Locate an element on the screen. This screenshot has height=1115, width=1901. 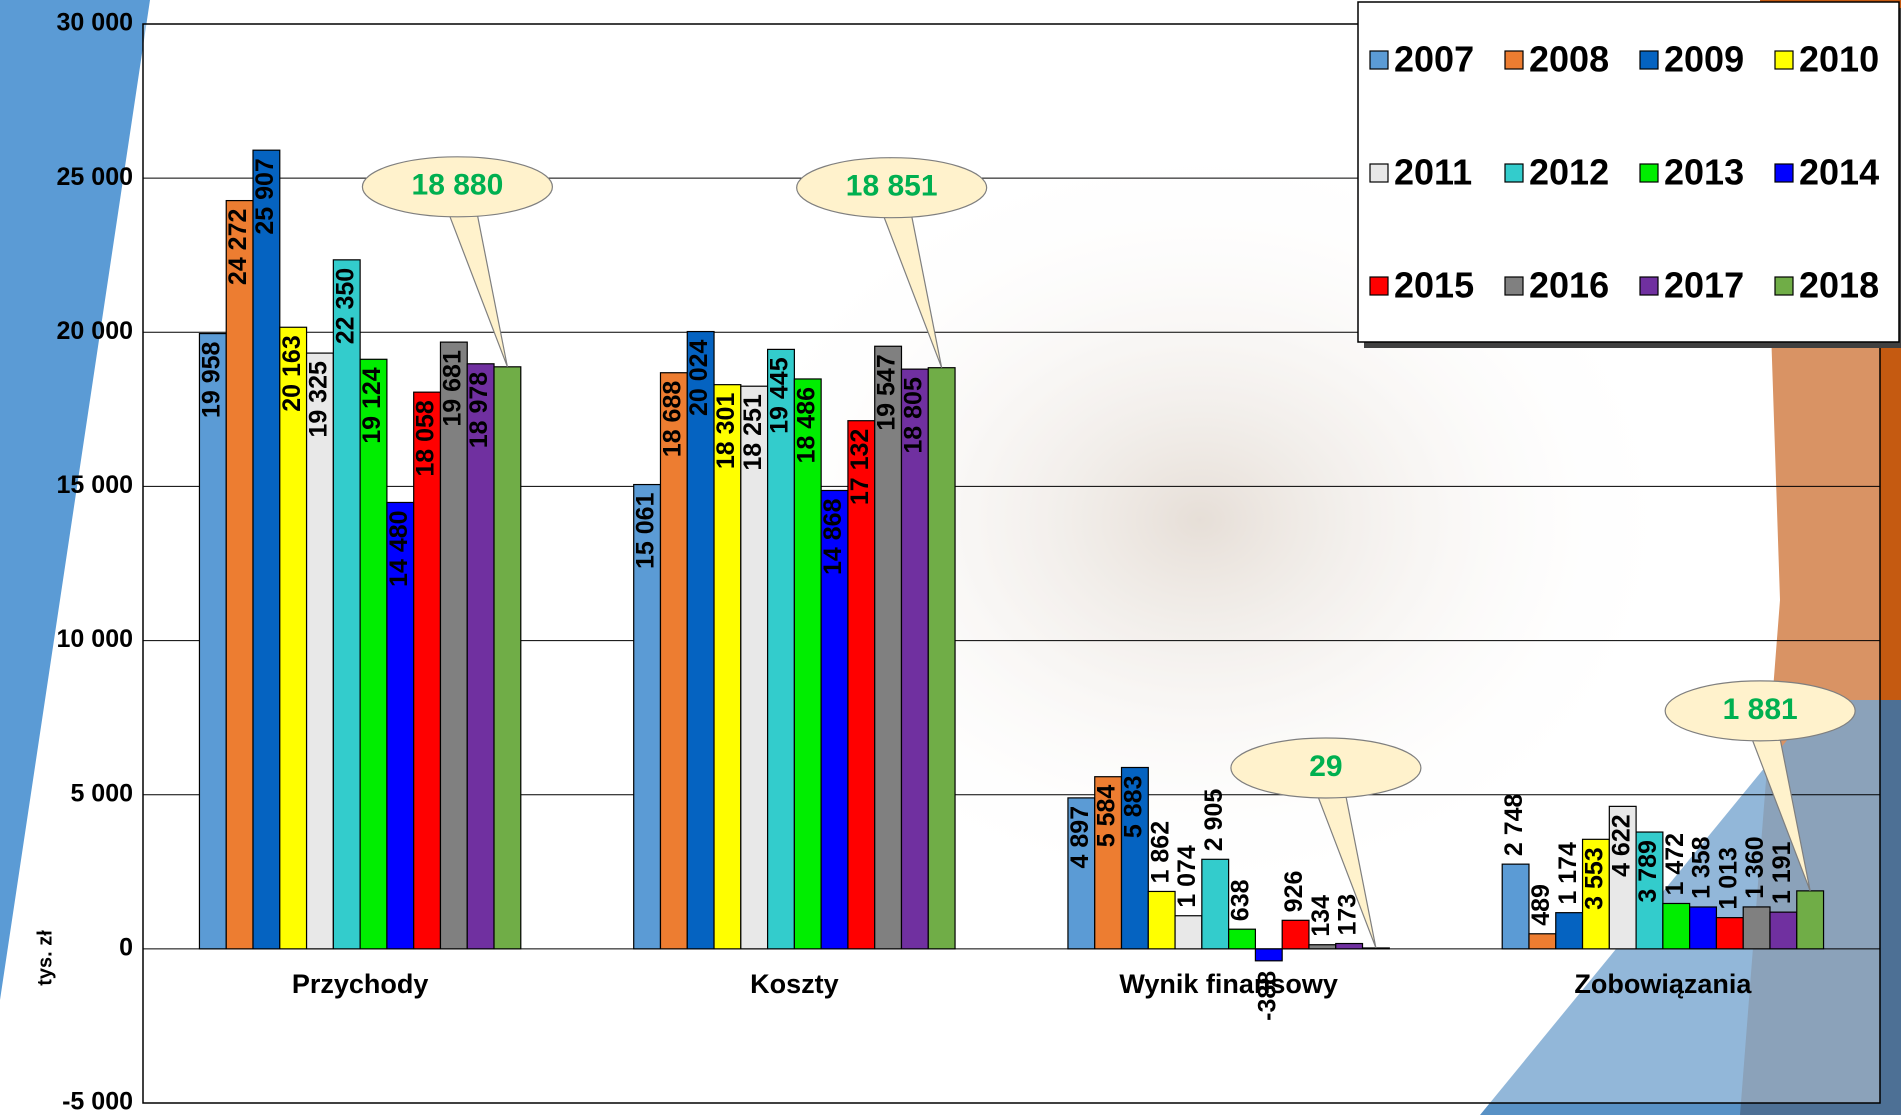
value-label: 926 is located at coordinates (1294, 892).